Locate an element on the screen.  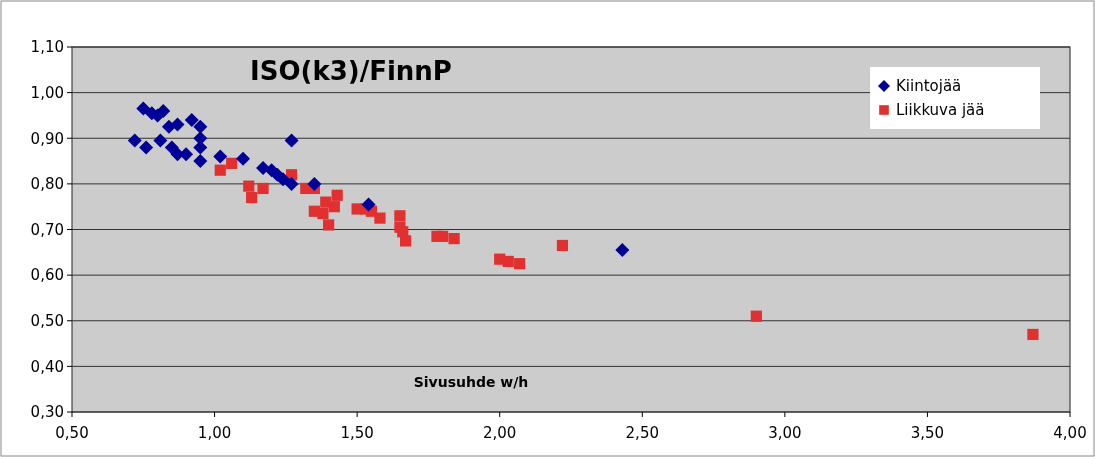
y-tick-label: 0,40 is located at coordinates (47, 366).